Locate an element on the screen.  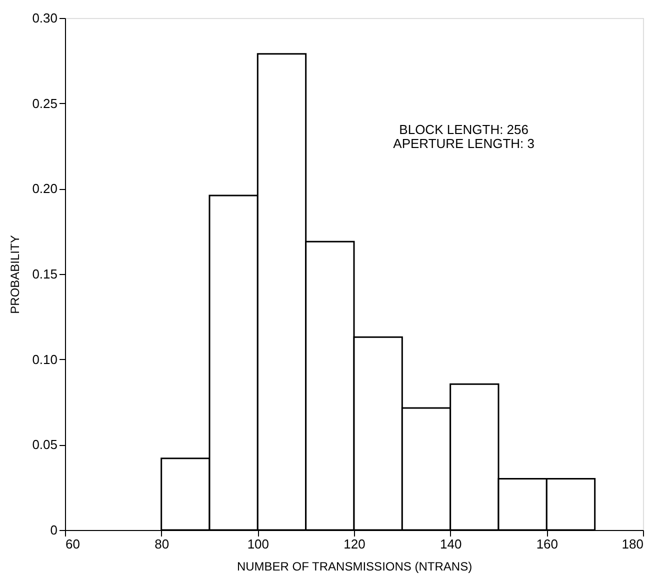
x-tick-label: 120 is located at coordinates (355, 544).